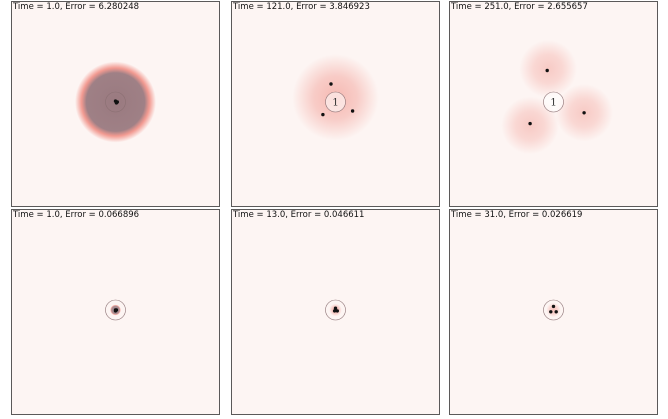  What do you see at coordinates (75, 215) in the screenshot?
I see `panel-title: Time = 1.0, Error = 0.066896` at bounding box center [75, 215].